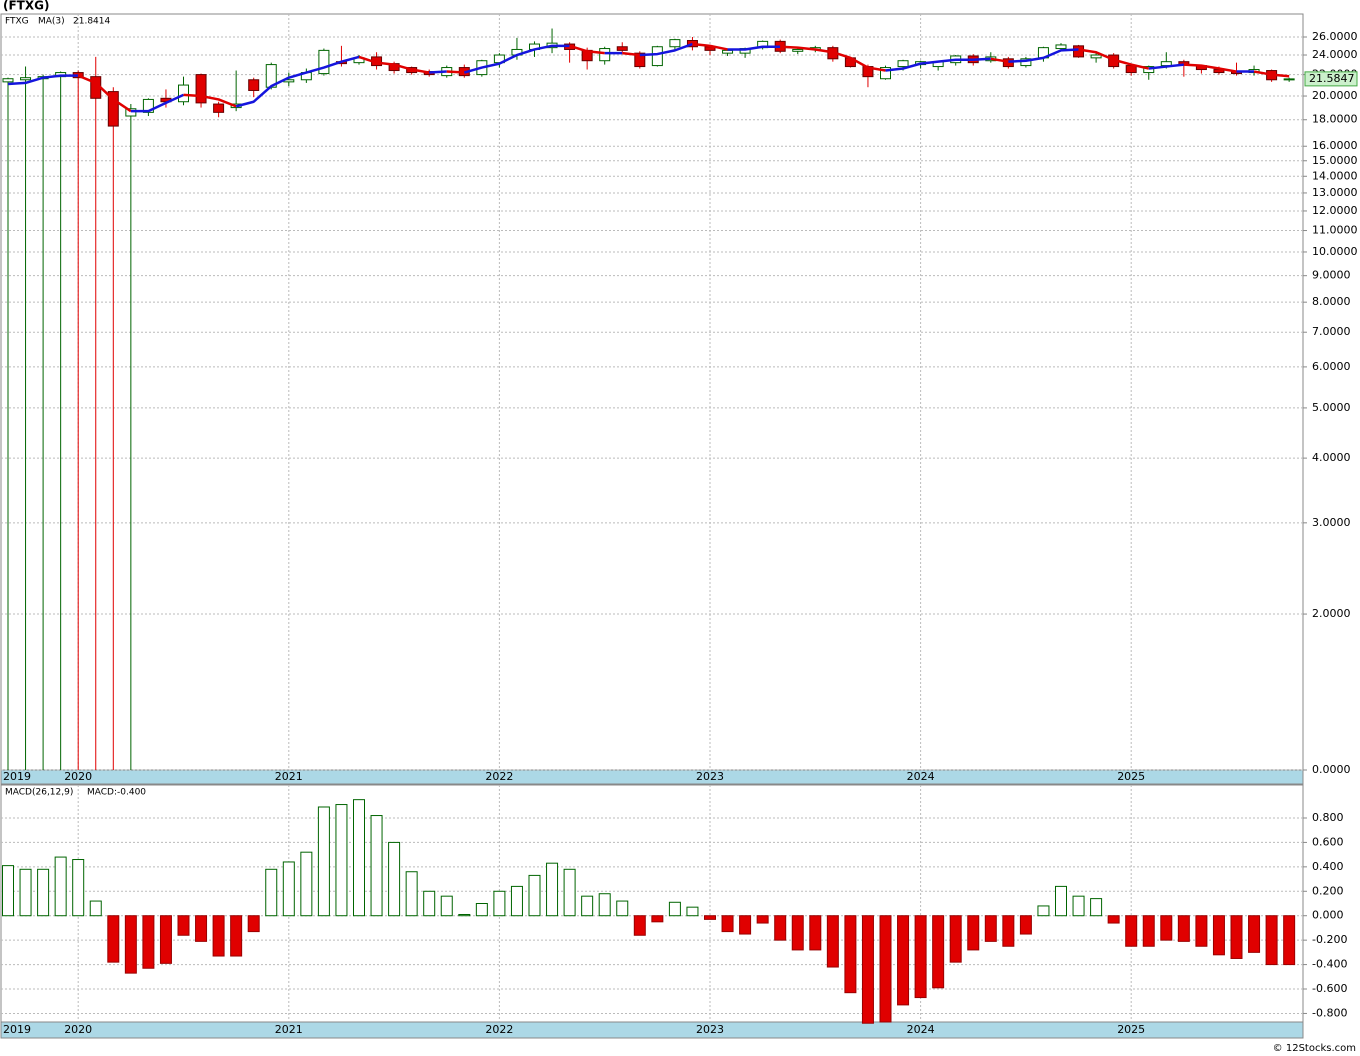 This screenshot has width=1360, height=1056. What do you see at coordinates (1331, 457) in the screenshot?
I see `y-tick-label: 4.0000` at bounding box center [1331, 457].